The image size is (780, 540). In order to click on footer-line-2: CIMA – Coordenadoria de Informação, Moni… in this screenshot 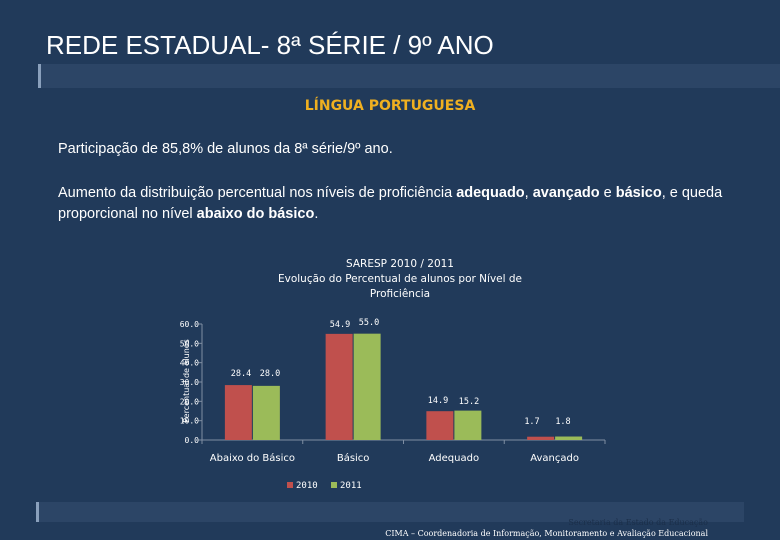, I will do `click(546, 533)`.